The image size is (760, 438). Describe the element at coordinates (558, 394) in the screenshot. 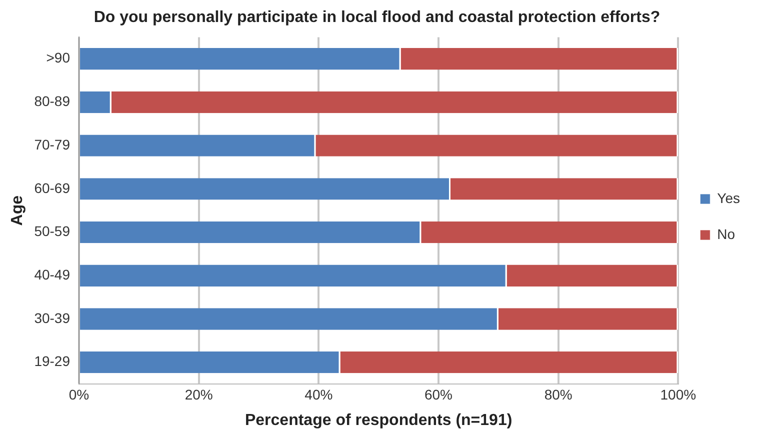

I see `x-tick-label: 80%` at that location.